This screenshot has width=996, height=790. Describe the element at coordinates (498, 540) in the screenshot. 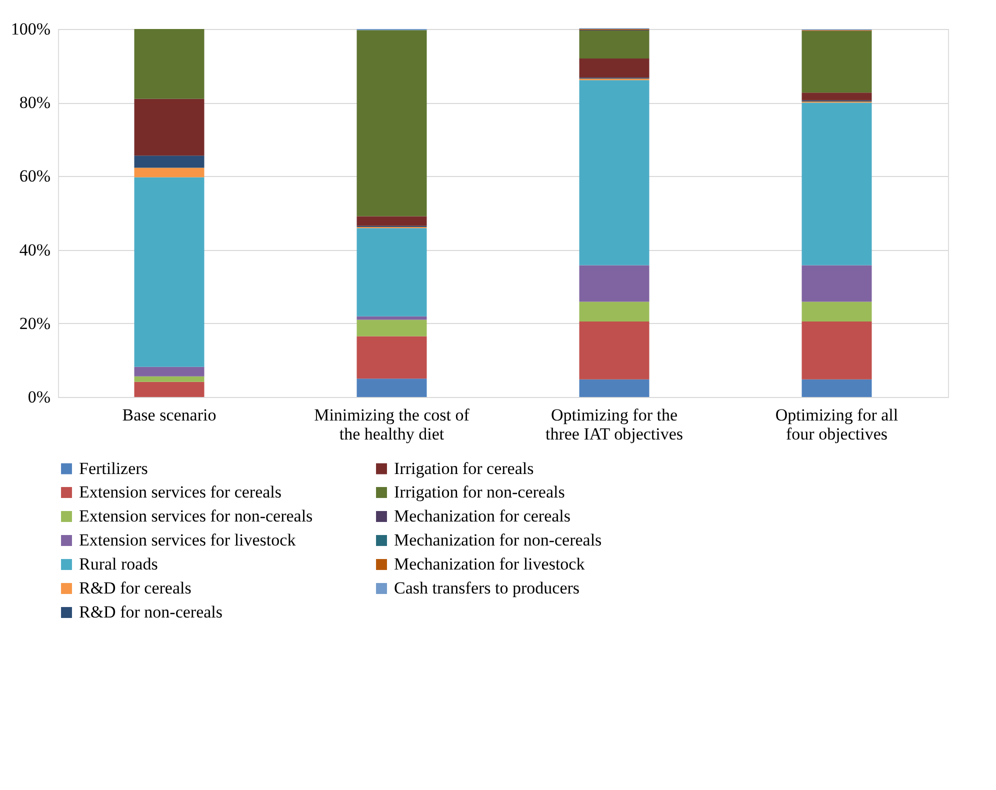

I see `legend-label: Mechanization for non-cereals` at that location.